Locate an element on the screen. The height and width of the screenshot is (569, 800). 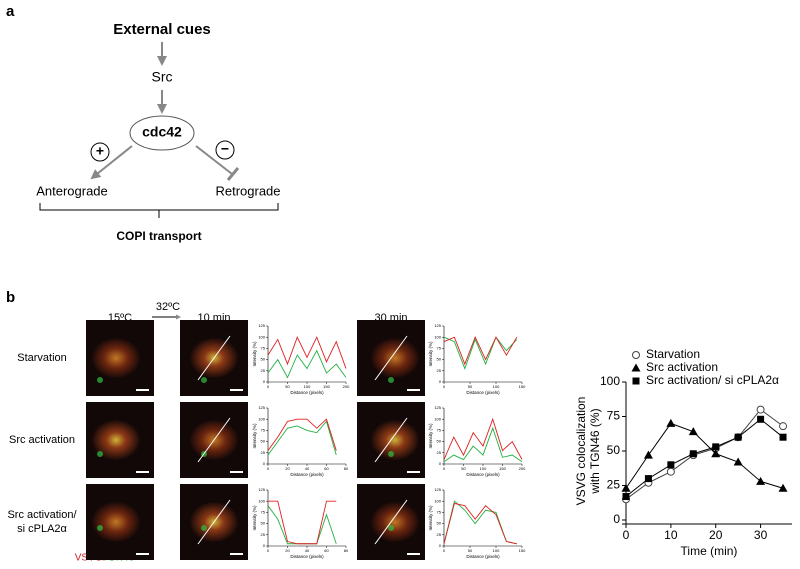
panel-label: b is located at coordinates (10, 297).